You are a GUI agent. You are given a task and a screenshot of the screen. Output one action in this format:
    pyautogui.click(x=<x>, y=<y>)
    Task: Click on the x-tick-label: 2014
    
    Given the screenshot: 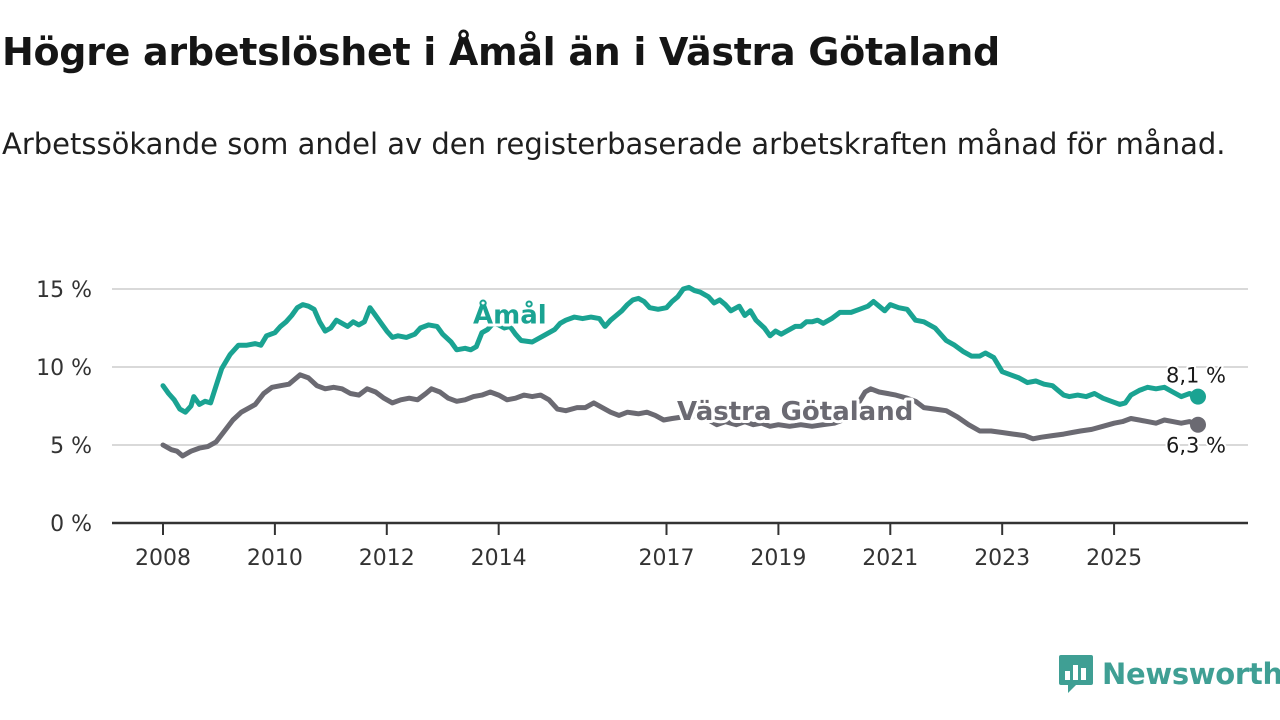 What is the action you would take?
    pyautogui.click(x=499, y=558)
    